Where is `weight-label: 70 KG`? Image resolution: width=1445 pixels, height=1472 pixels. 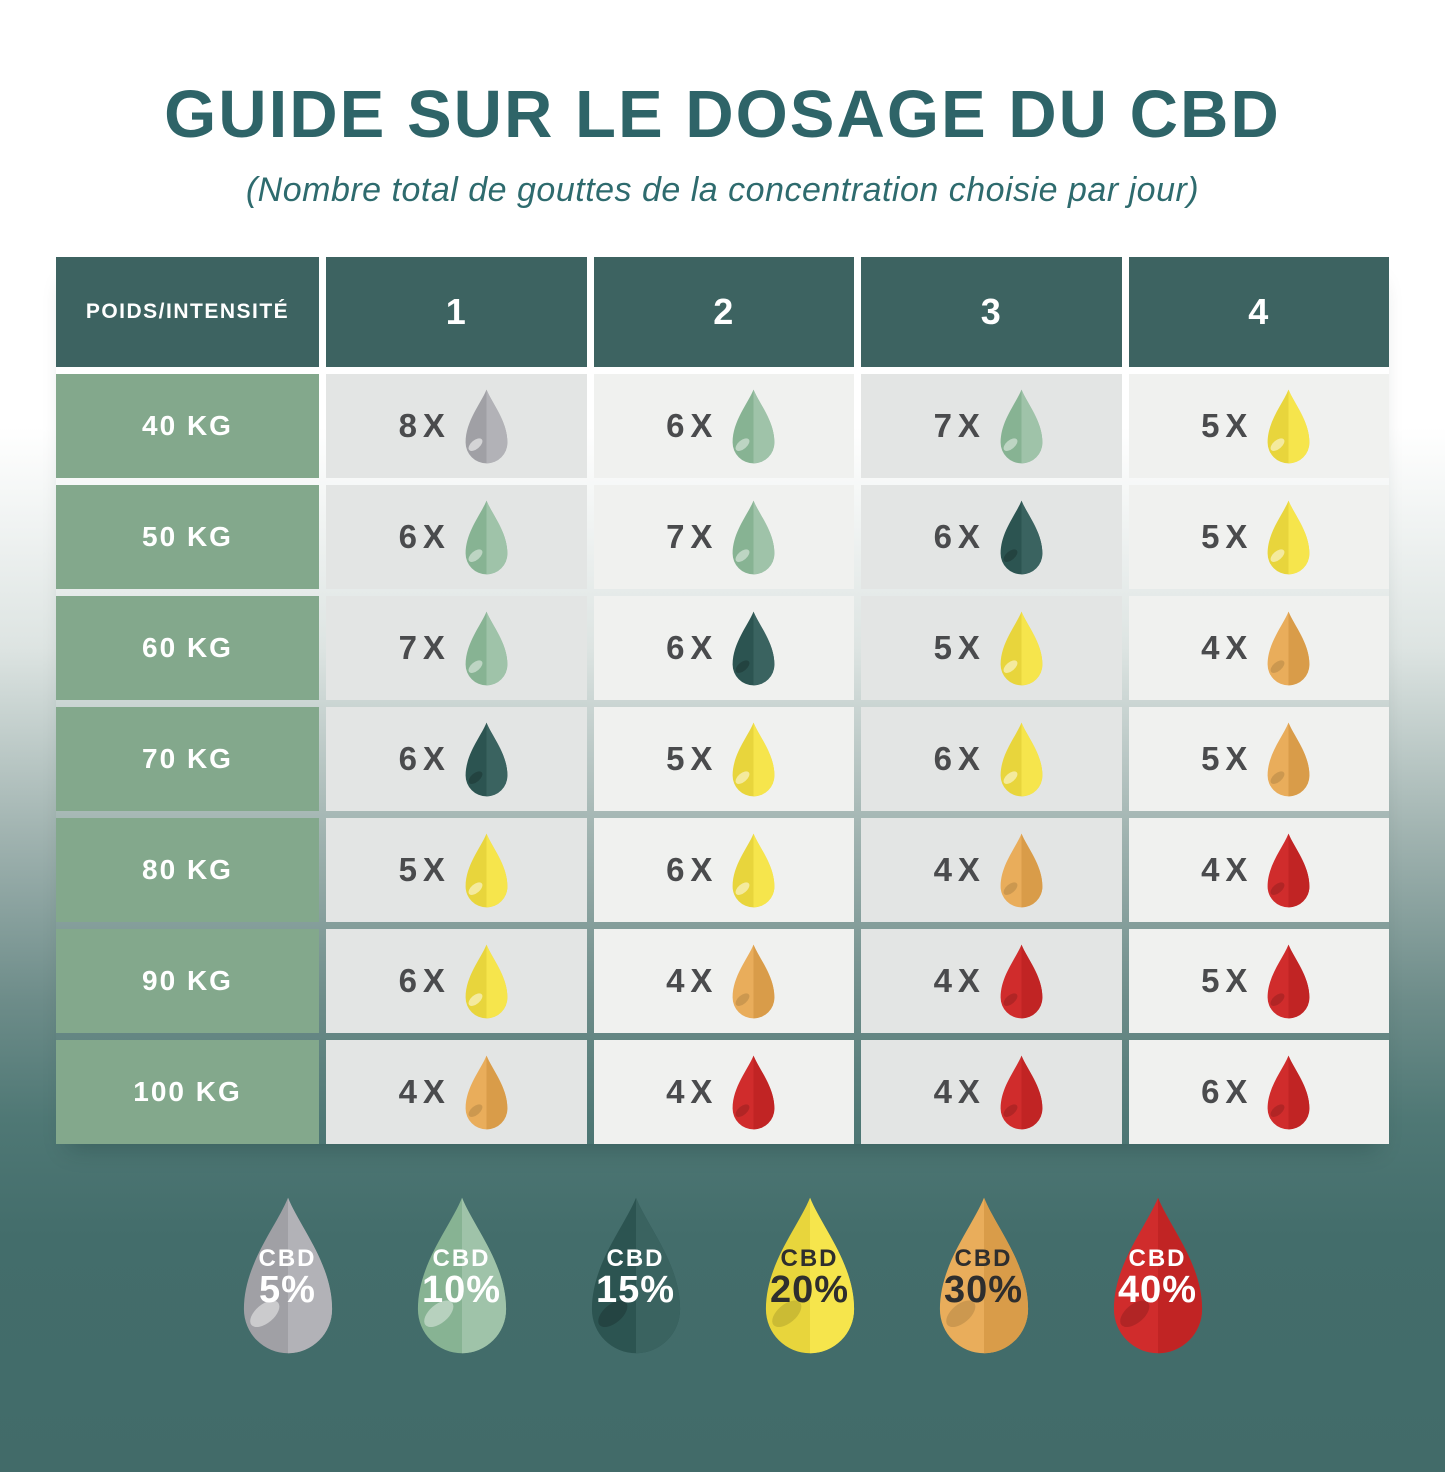
weight-label: 70 KG is located at coordinates (187, 758).